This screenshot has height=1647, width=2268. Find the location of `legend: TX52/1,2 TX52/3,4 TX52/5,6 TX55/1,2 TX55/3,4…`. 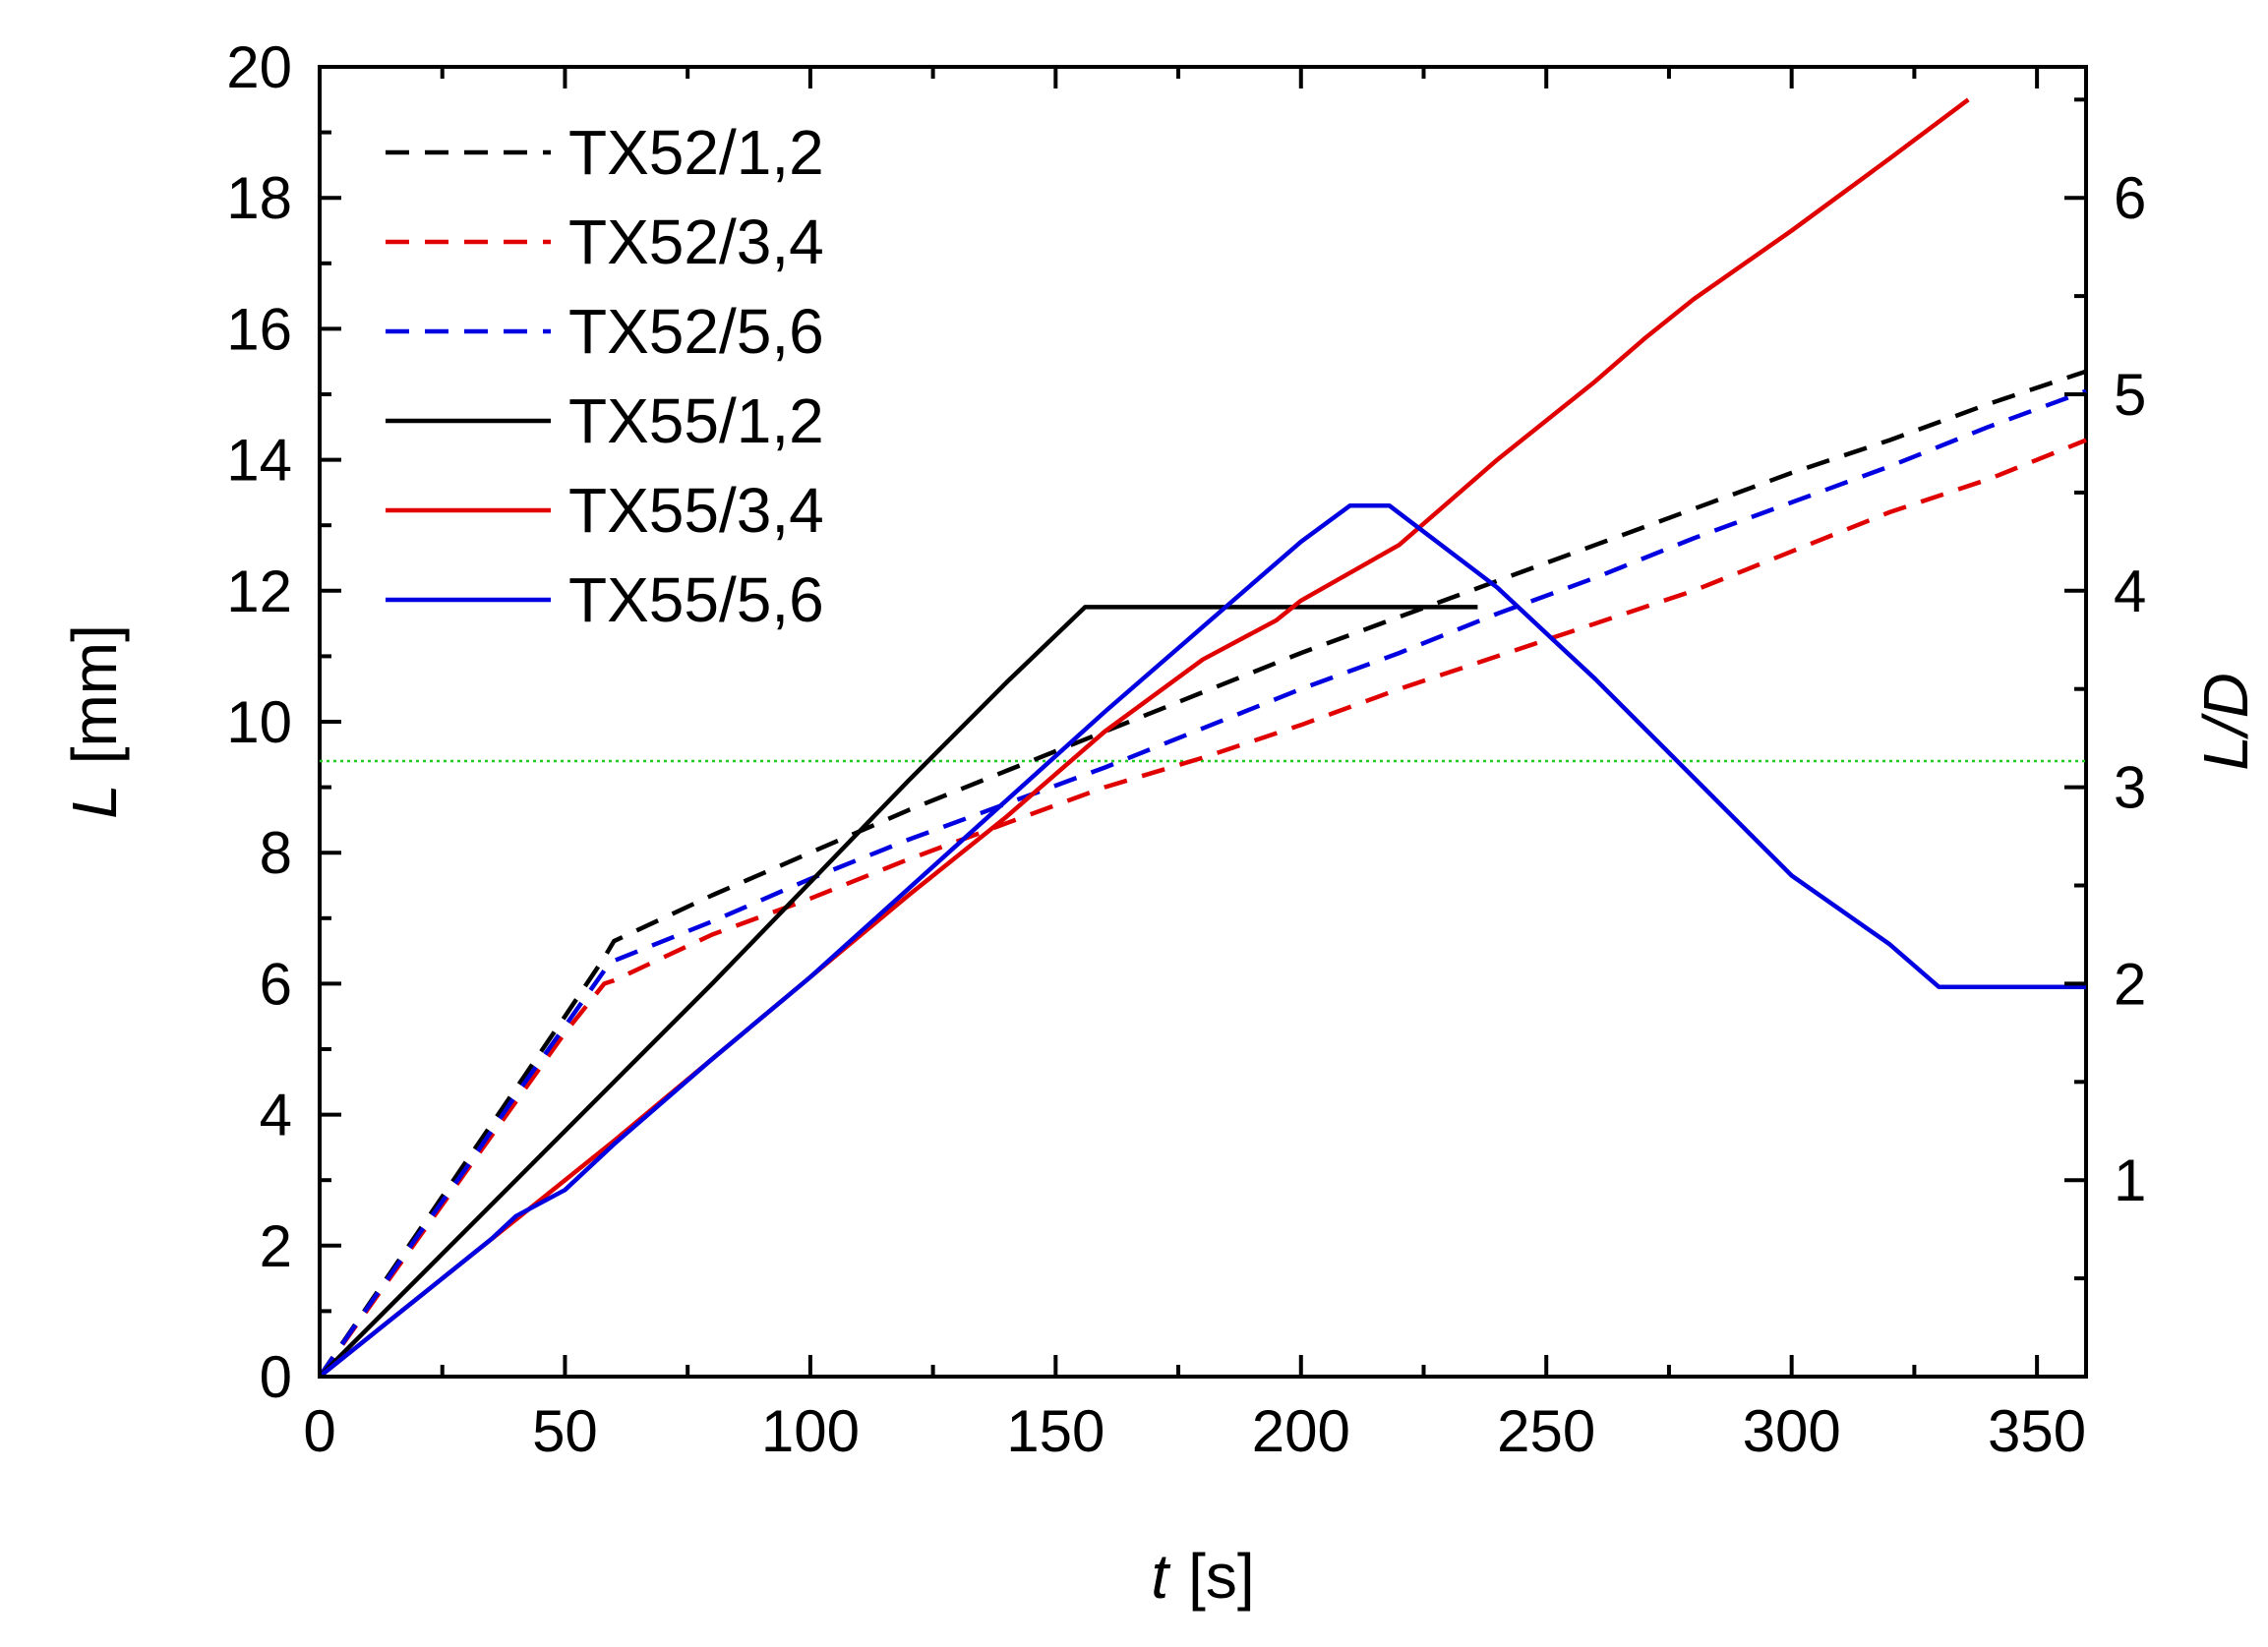

legend: TX52/1,2 TX52/3,4 TX52/5,6 TX55/1,2 TX55/3,4… is located at coordinates (605, 376).